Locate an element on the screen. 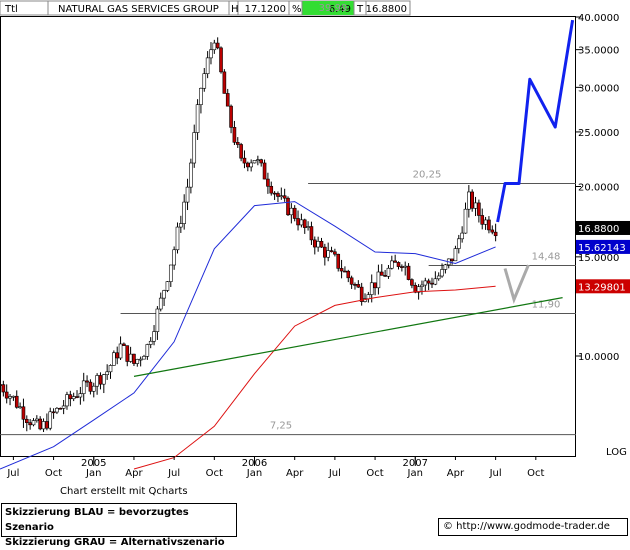 Image resolution: width=630 pixels, height=550 pixels. legend-grey-line: Skizzierung GRAU = Alternativszenario is located at coordinates (115, 542).